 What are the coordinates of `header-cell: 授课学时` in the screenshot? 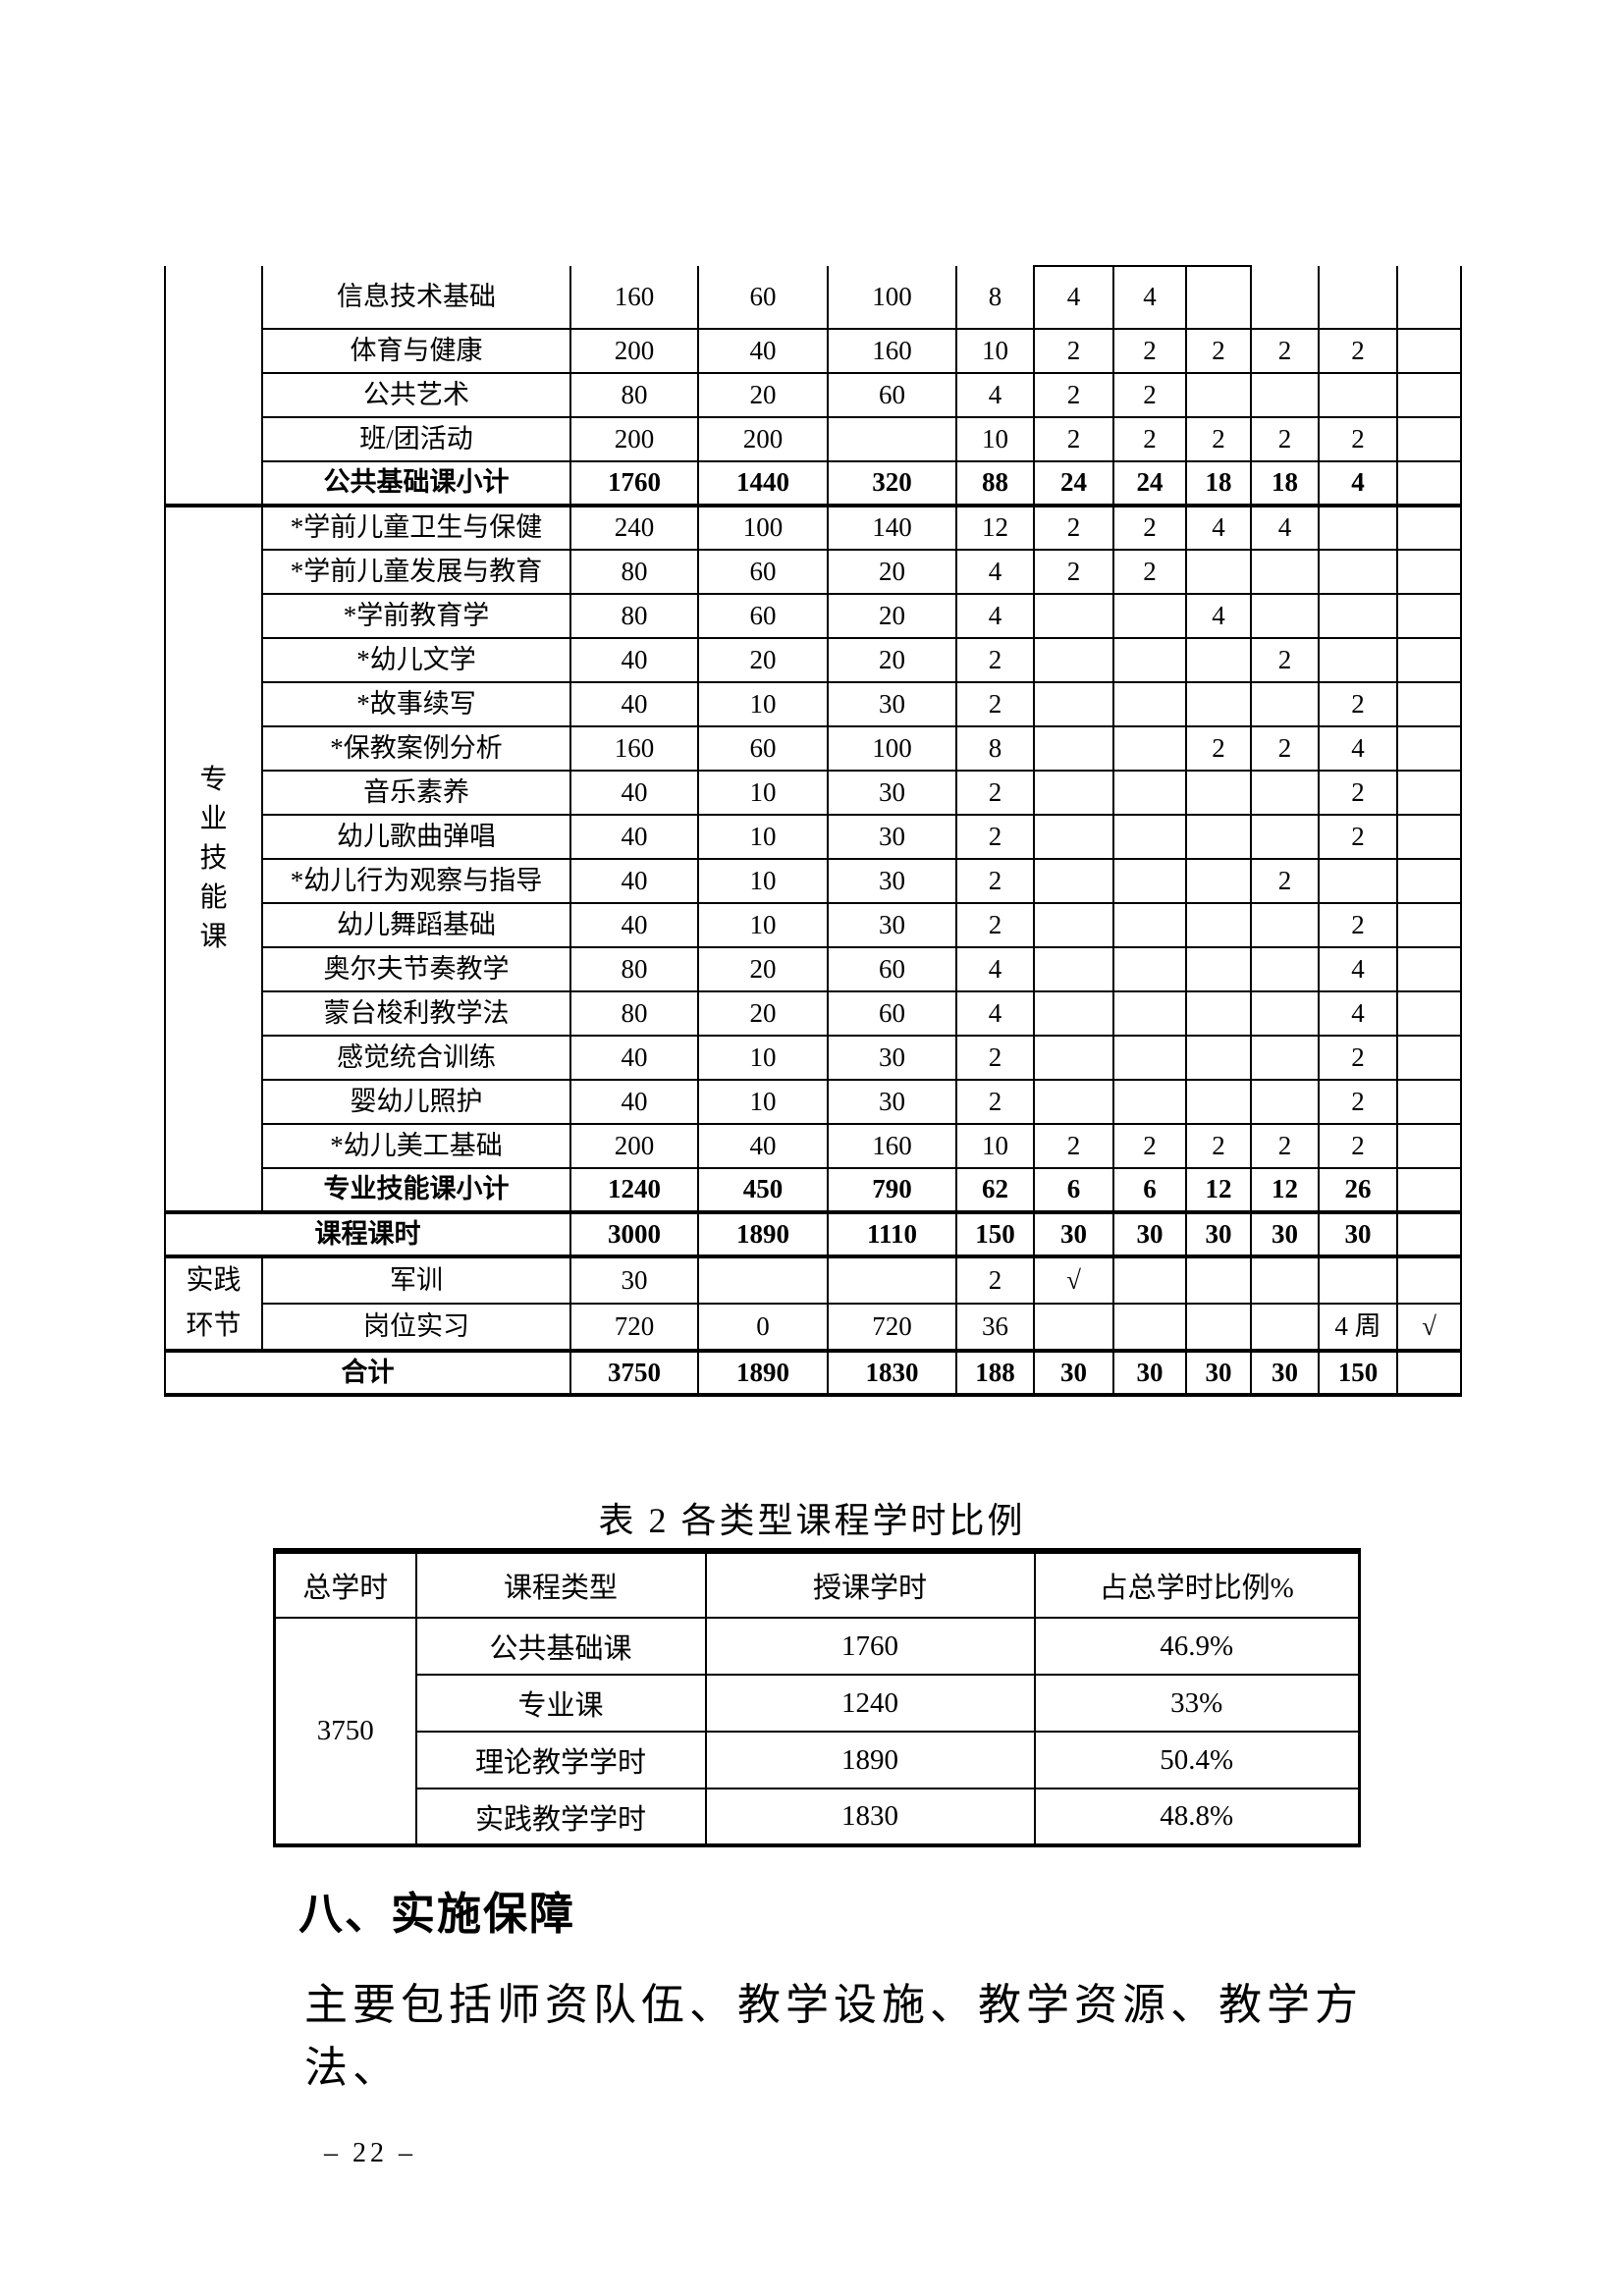 It's located at (870, 1585).